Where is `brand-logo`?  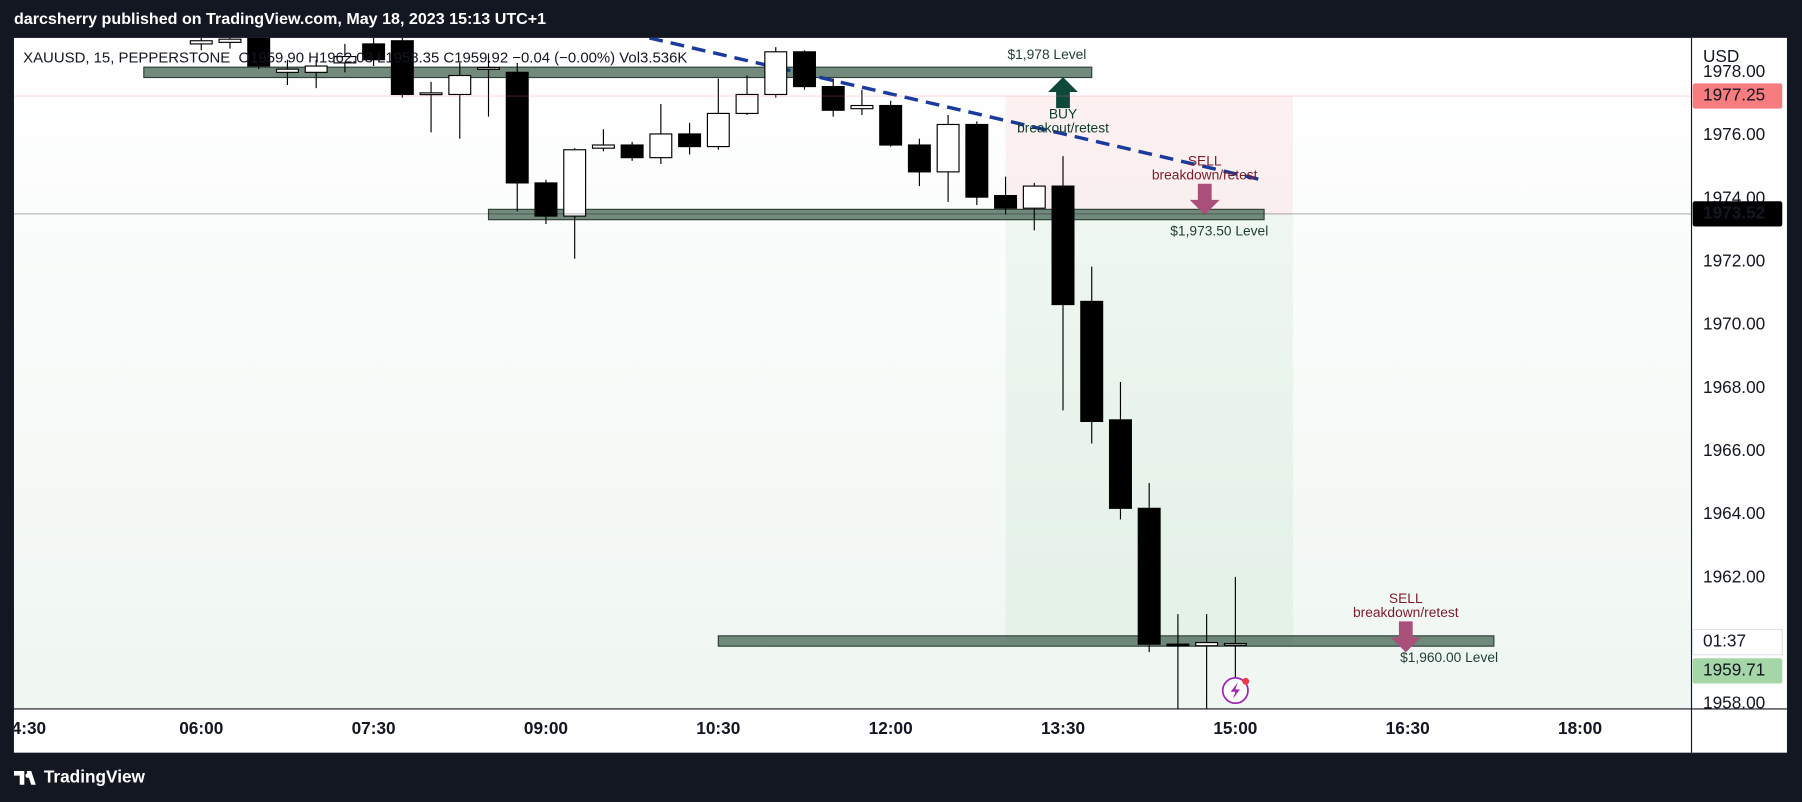
brand-logo is located at coordinates (24, 777).